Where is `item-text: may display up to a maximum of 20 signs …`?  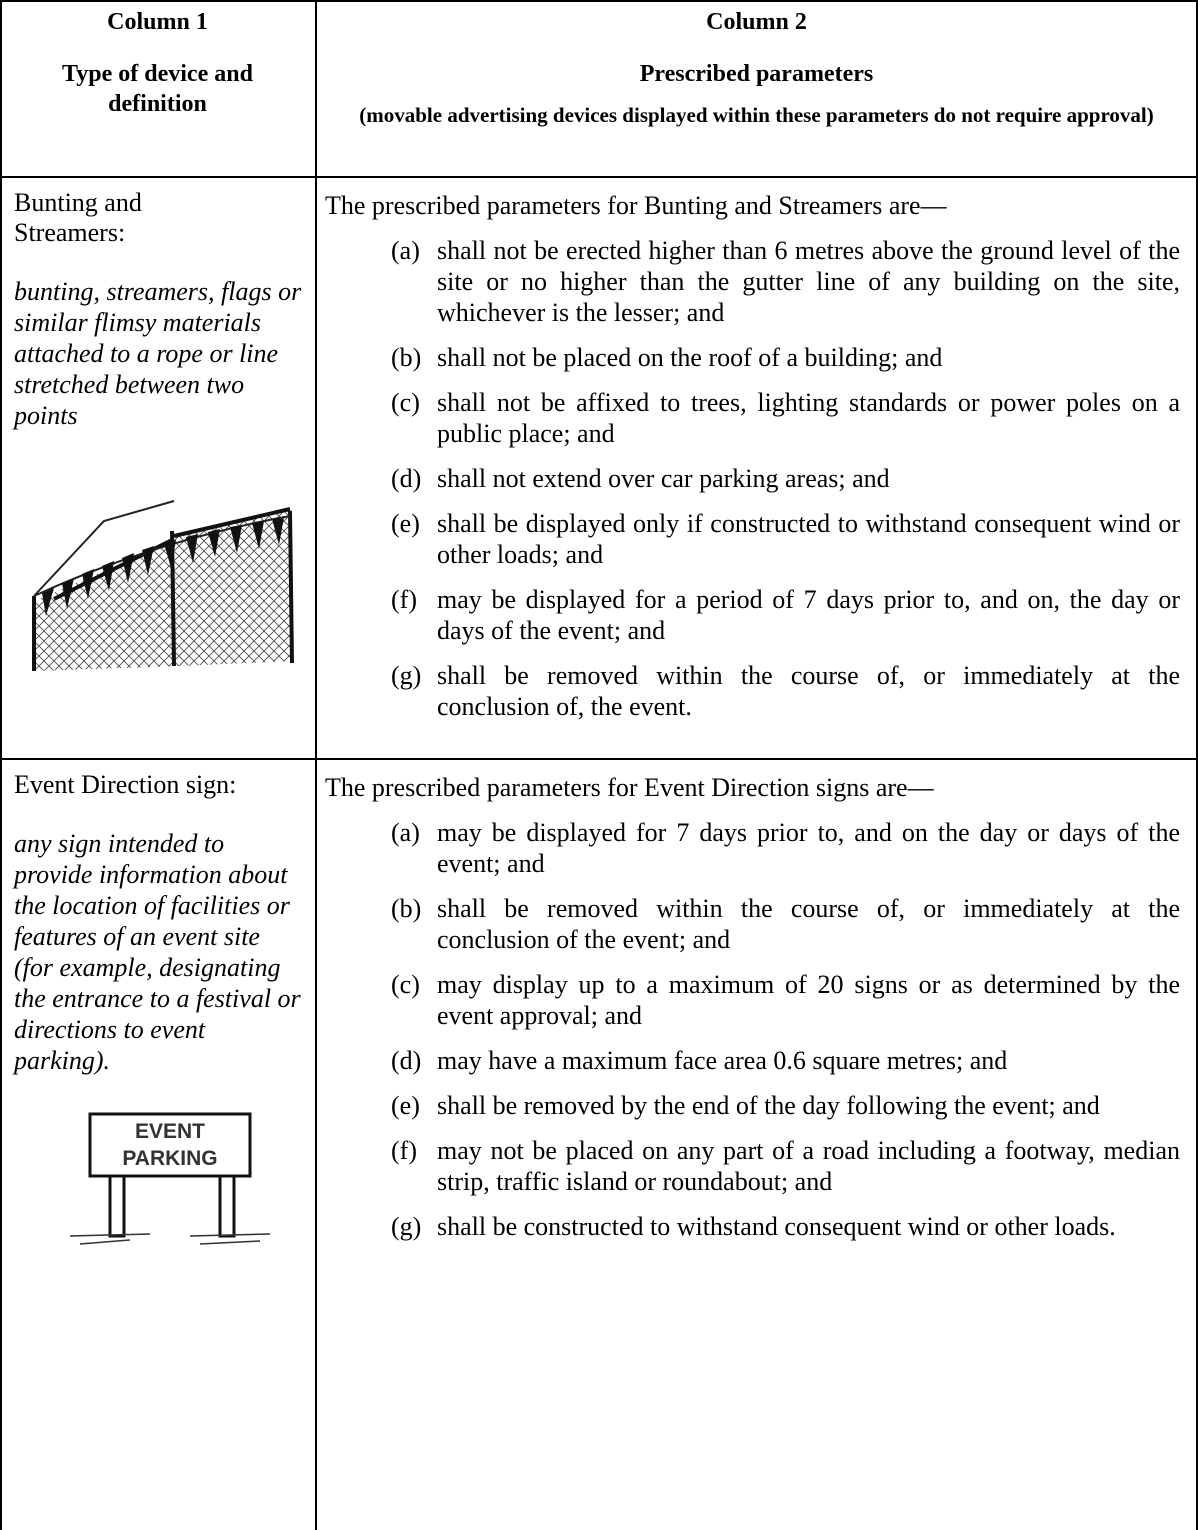 item-text: may display up to a maximum of 20 signs … is located at coordinates (808, 1000).